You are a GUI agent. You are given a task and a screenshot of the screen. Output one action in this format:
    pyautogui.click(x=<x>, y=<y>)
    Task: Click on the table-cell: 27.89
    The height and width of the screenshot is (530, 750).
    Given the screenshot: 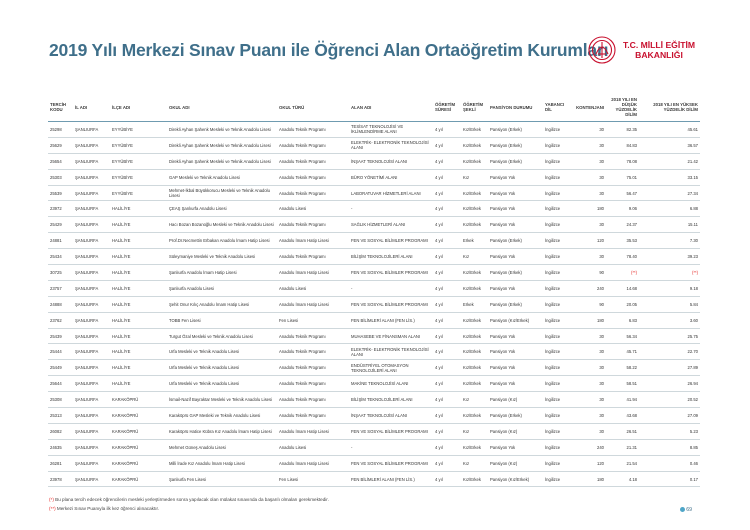 What is the action you would take?
    pyautogui.click(x=669, y=368)
    